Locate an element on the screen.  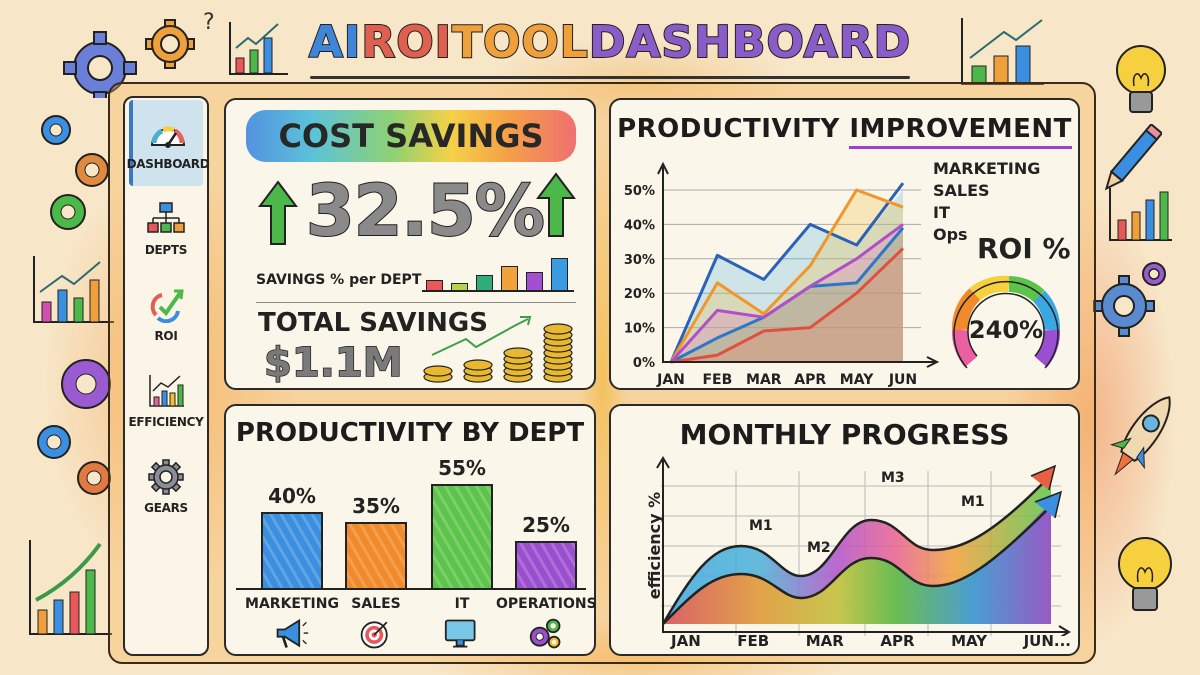
org-chart-icon is located at coordinates (166, 217).